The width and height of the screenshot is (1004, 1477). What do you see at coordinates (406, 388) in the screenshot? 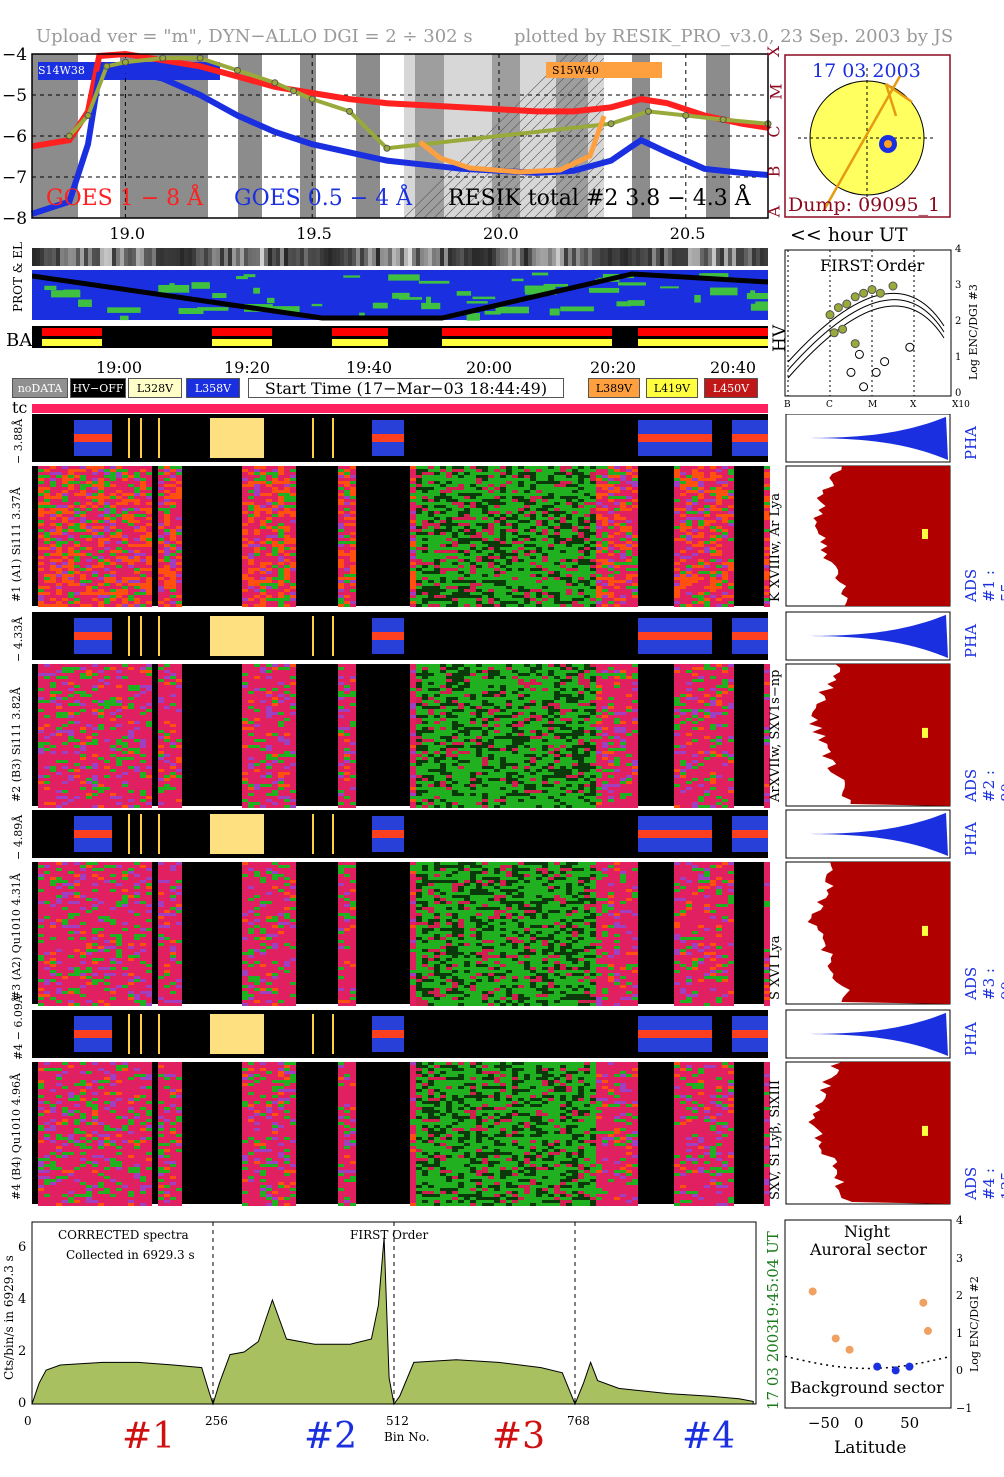
I see `legend-start-time: Start Time (17−Mar−03 18:44:49)` at bounding box center [406, 388].